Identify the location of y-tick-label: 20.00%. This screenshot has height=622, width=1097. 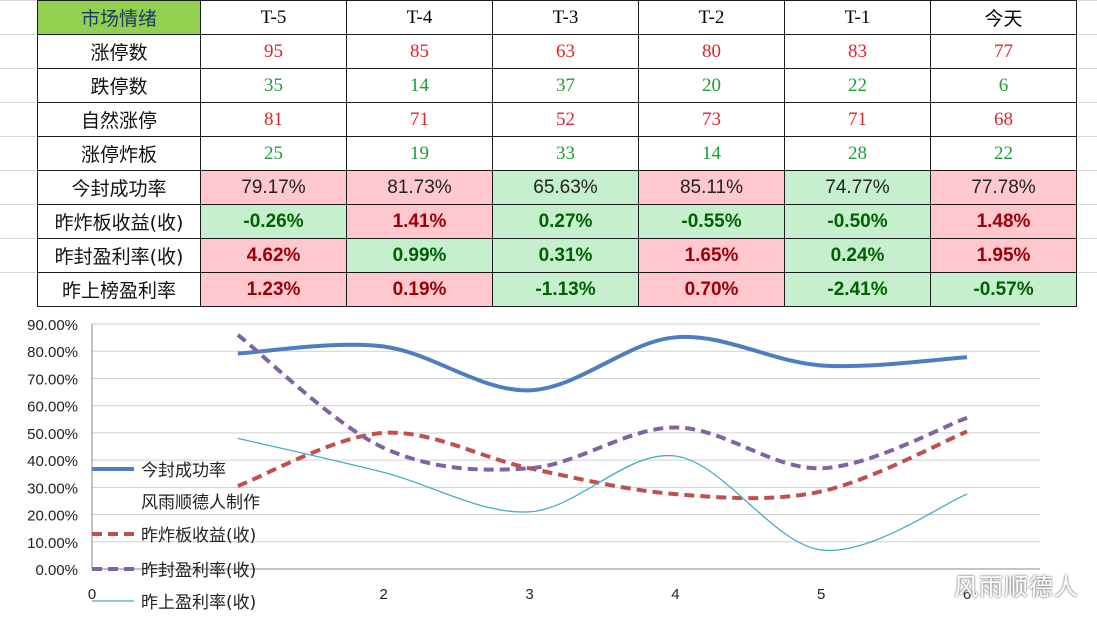
(52, 516).